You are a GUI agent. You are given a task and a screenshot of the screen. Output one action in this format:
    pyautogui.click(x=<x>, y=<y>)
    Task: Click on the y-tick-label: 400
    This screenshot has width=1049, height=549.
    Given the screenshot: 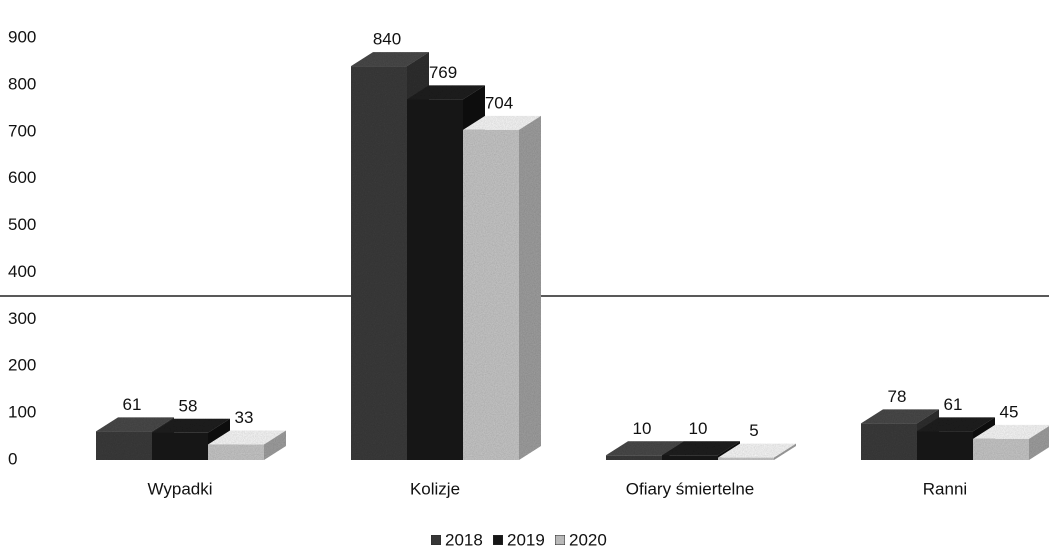 What is the action you would take?
    pyautogui.click(x=22, y=271)
    